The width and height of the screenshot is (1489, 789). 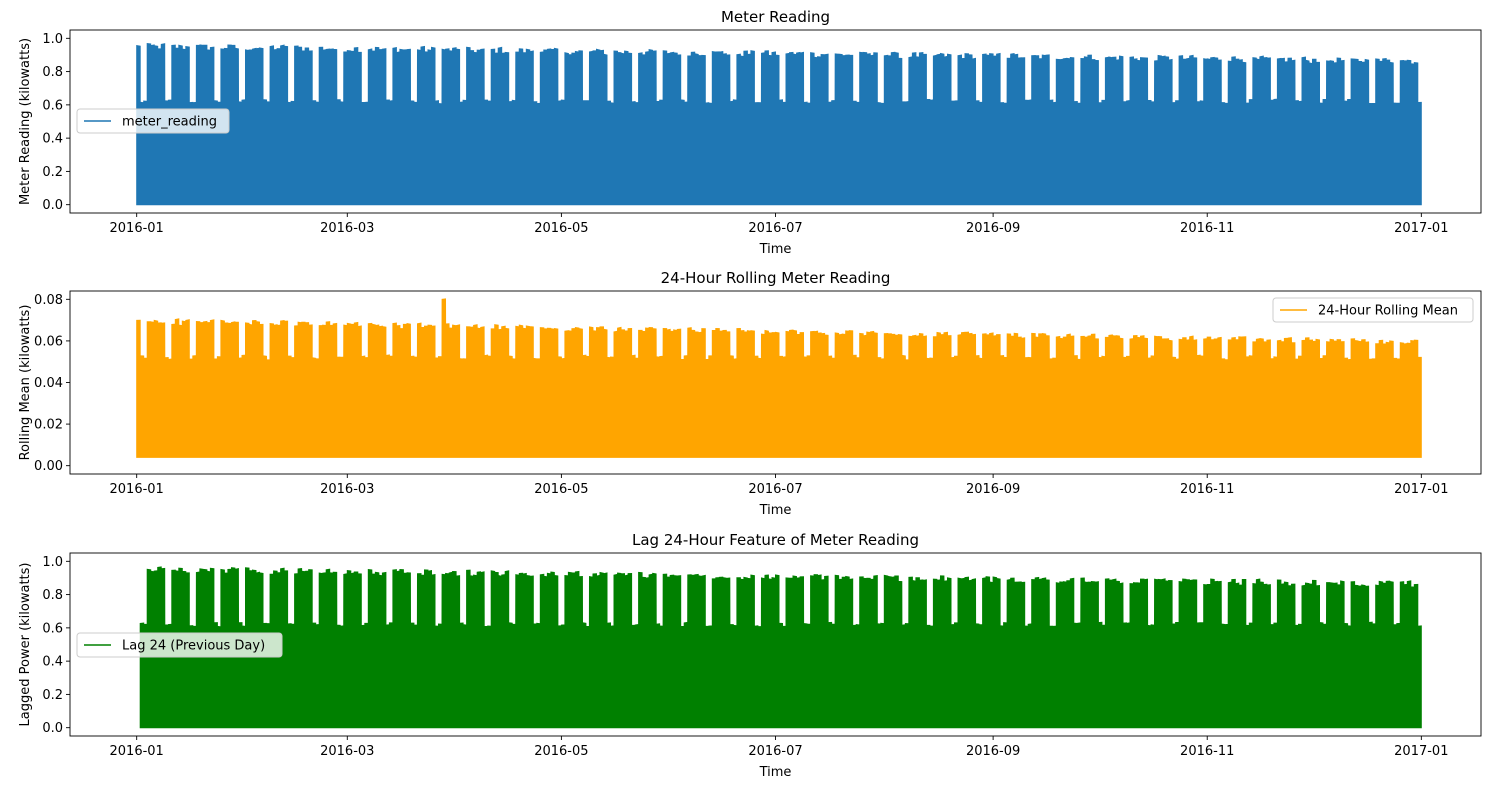 I want to click on y-axis-label: Meter Reading (kilowatts), so click(x=25, y=121).